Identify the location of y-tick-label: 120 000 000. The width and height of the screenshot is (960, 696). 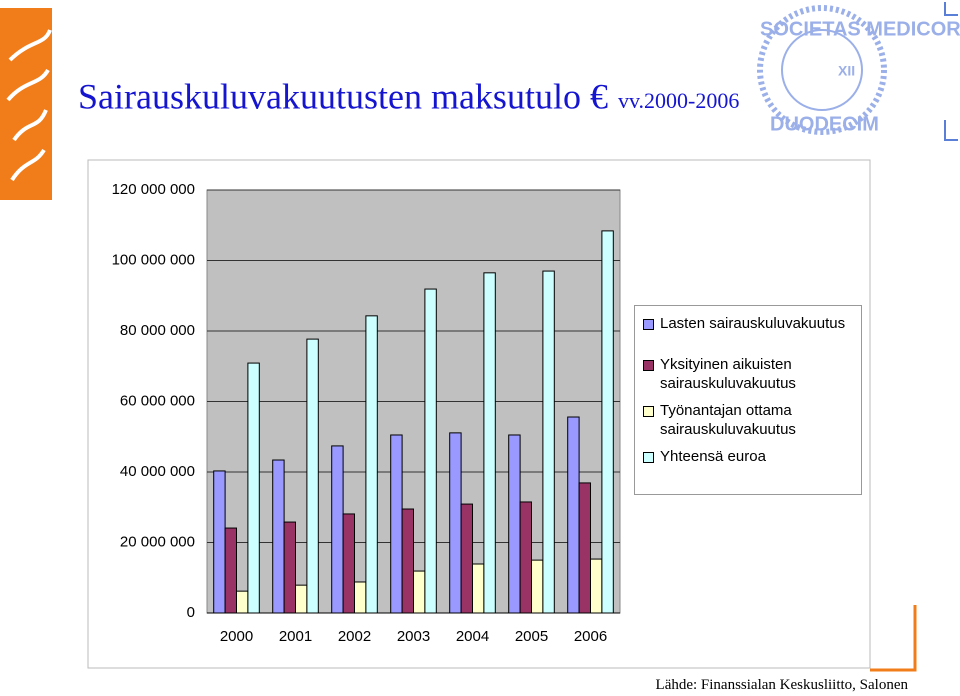
(153, 189).